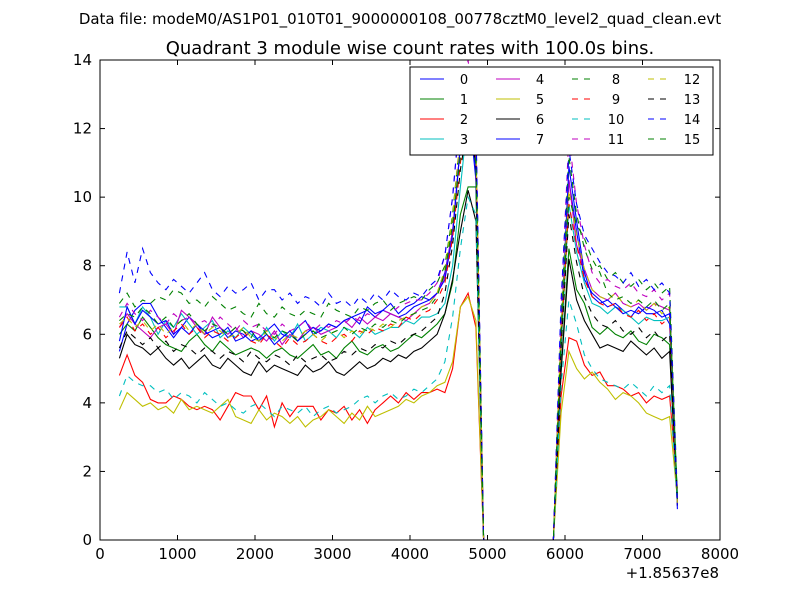  Describe the element at coordinates (87, 540) in the screenshot. I see `y-tick-label: 0` at that location.